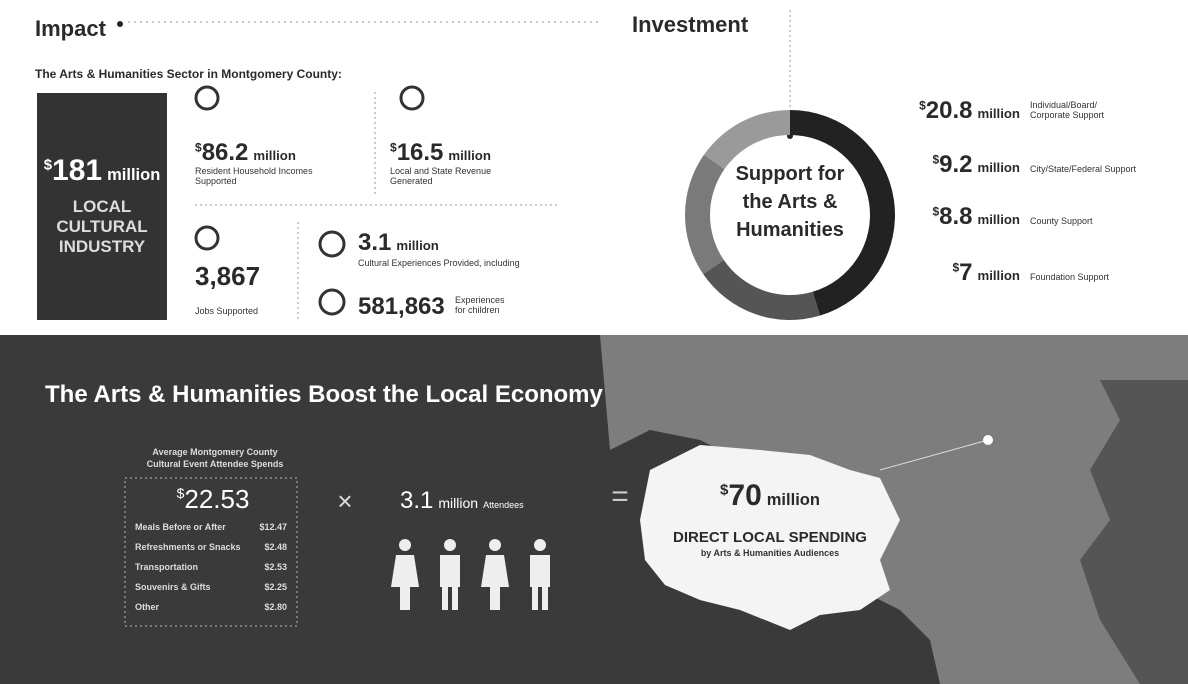 The height and width of the screenshot is (684, 1188). What do you see at coordinates (1070, 277) in the screenshot?
I see `source-label: Foundation Support` at bounding box center [1070, 277].